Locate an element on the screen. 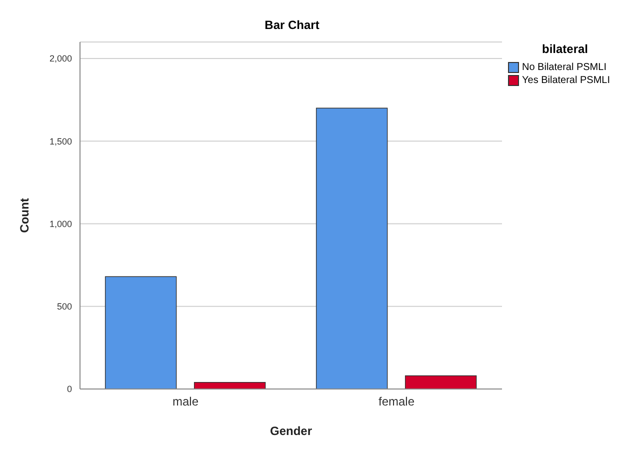 The image size is (634, 453). x-axis-title: Gender is located at coordinates (291, 431).